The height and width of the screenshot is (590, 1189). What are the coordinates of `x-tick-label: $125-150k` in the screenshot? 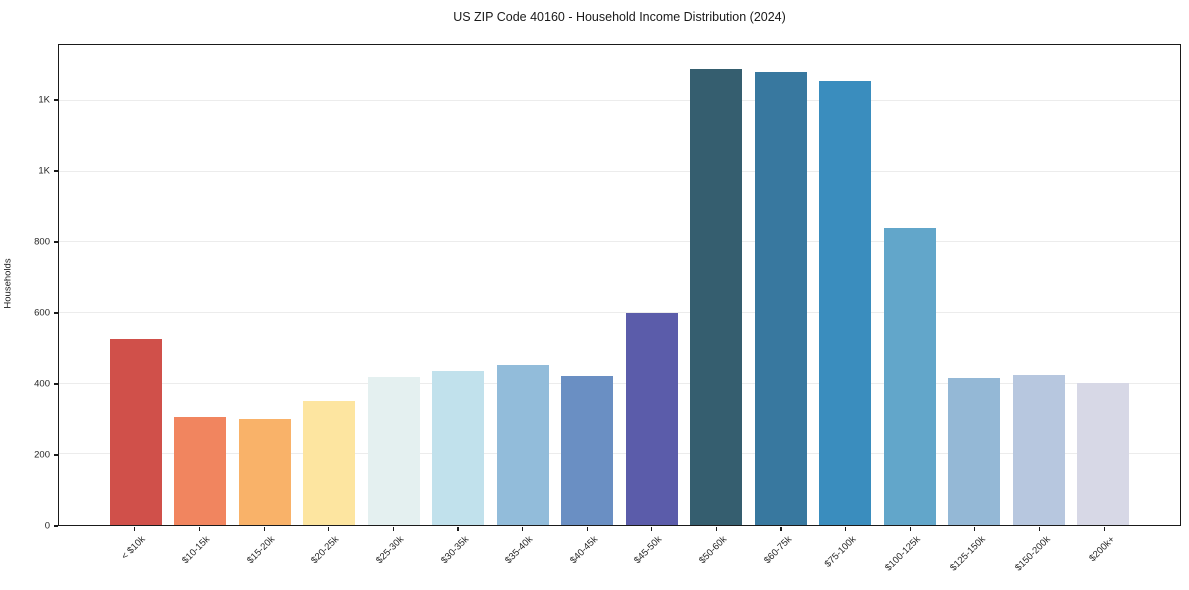 It's located at (968, 554).